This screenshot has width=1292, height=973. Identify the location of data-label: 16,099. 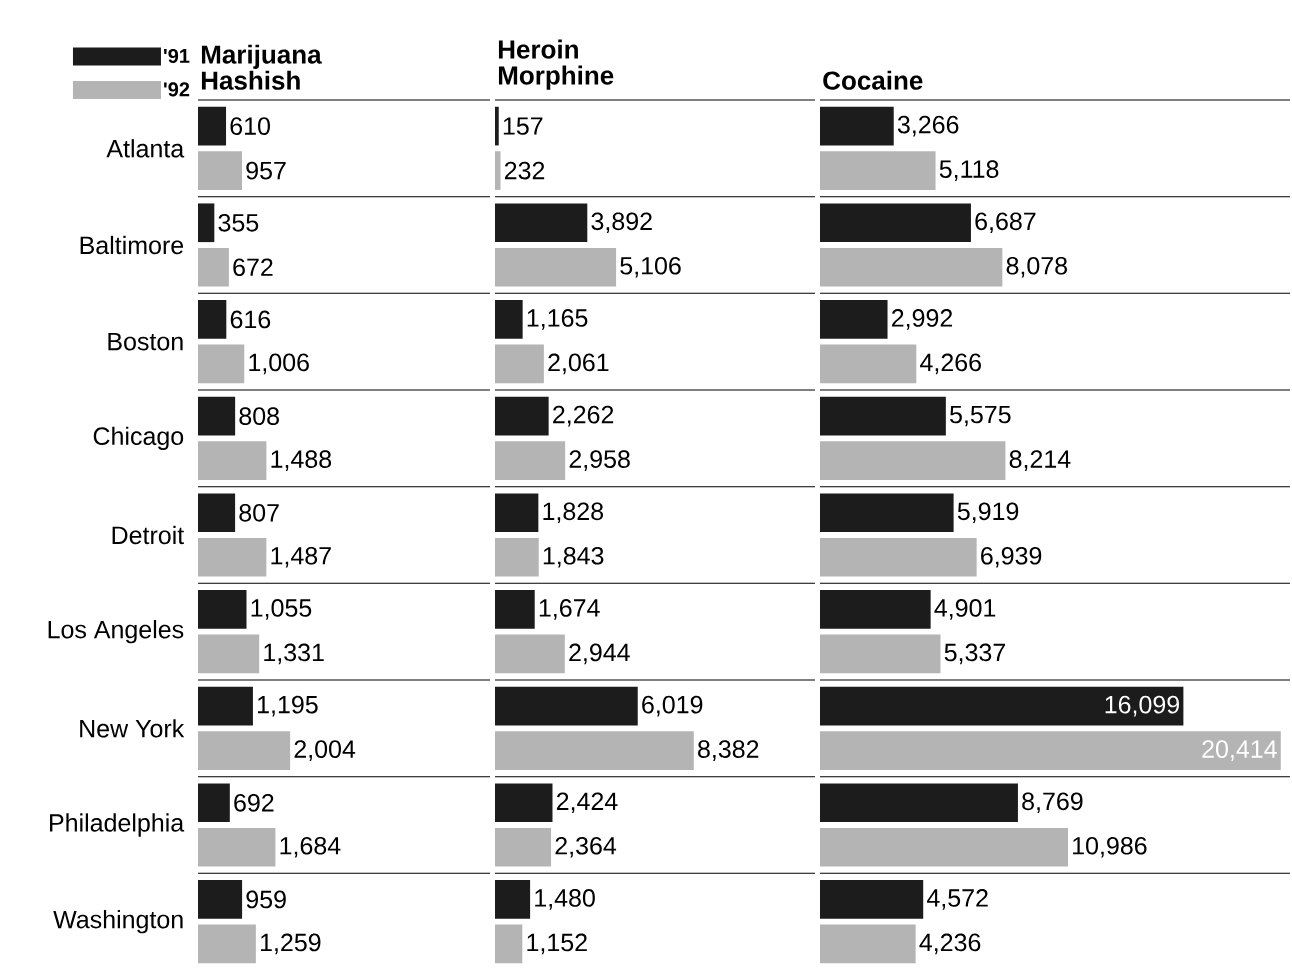
(1142, 706).